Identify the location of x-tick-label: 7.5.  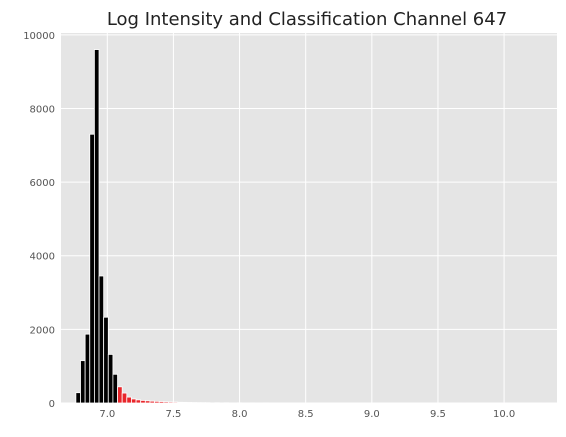
(173, 414).